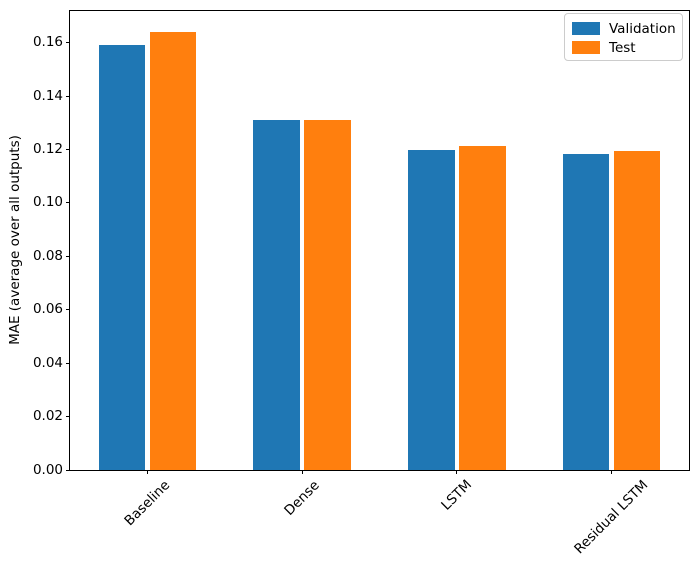 The image size is (700, 572). I want to click on bar-test-dense, so click(327, 295).